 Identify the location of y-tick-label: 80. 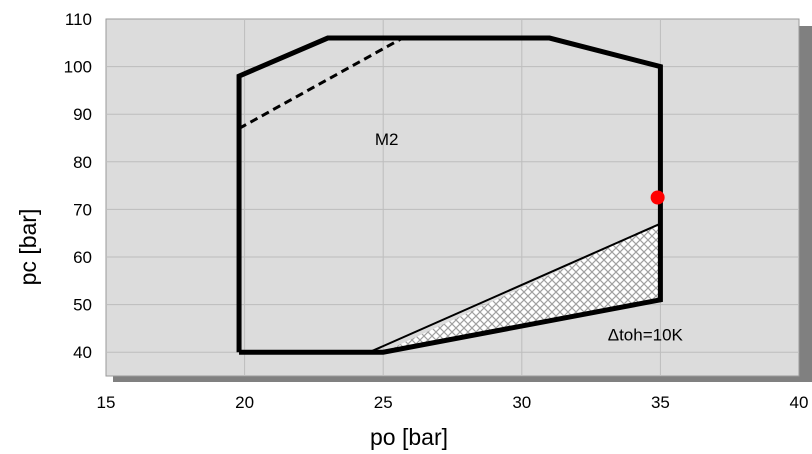
(82, 162).